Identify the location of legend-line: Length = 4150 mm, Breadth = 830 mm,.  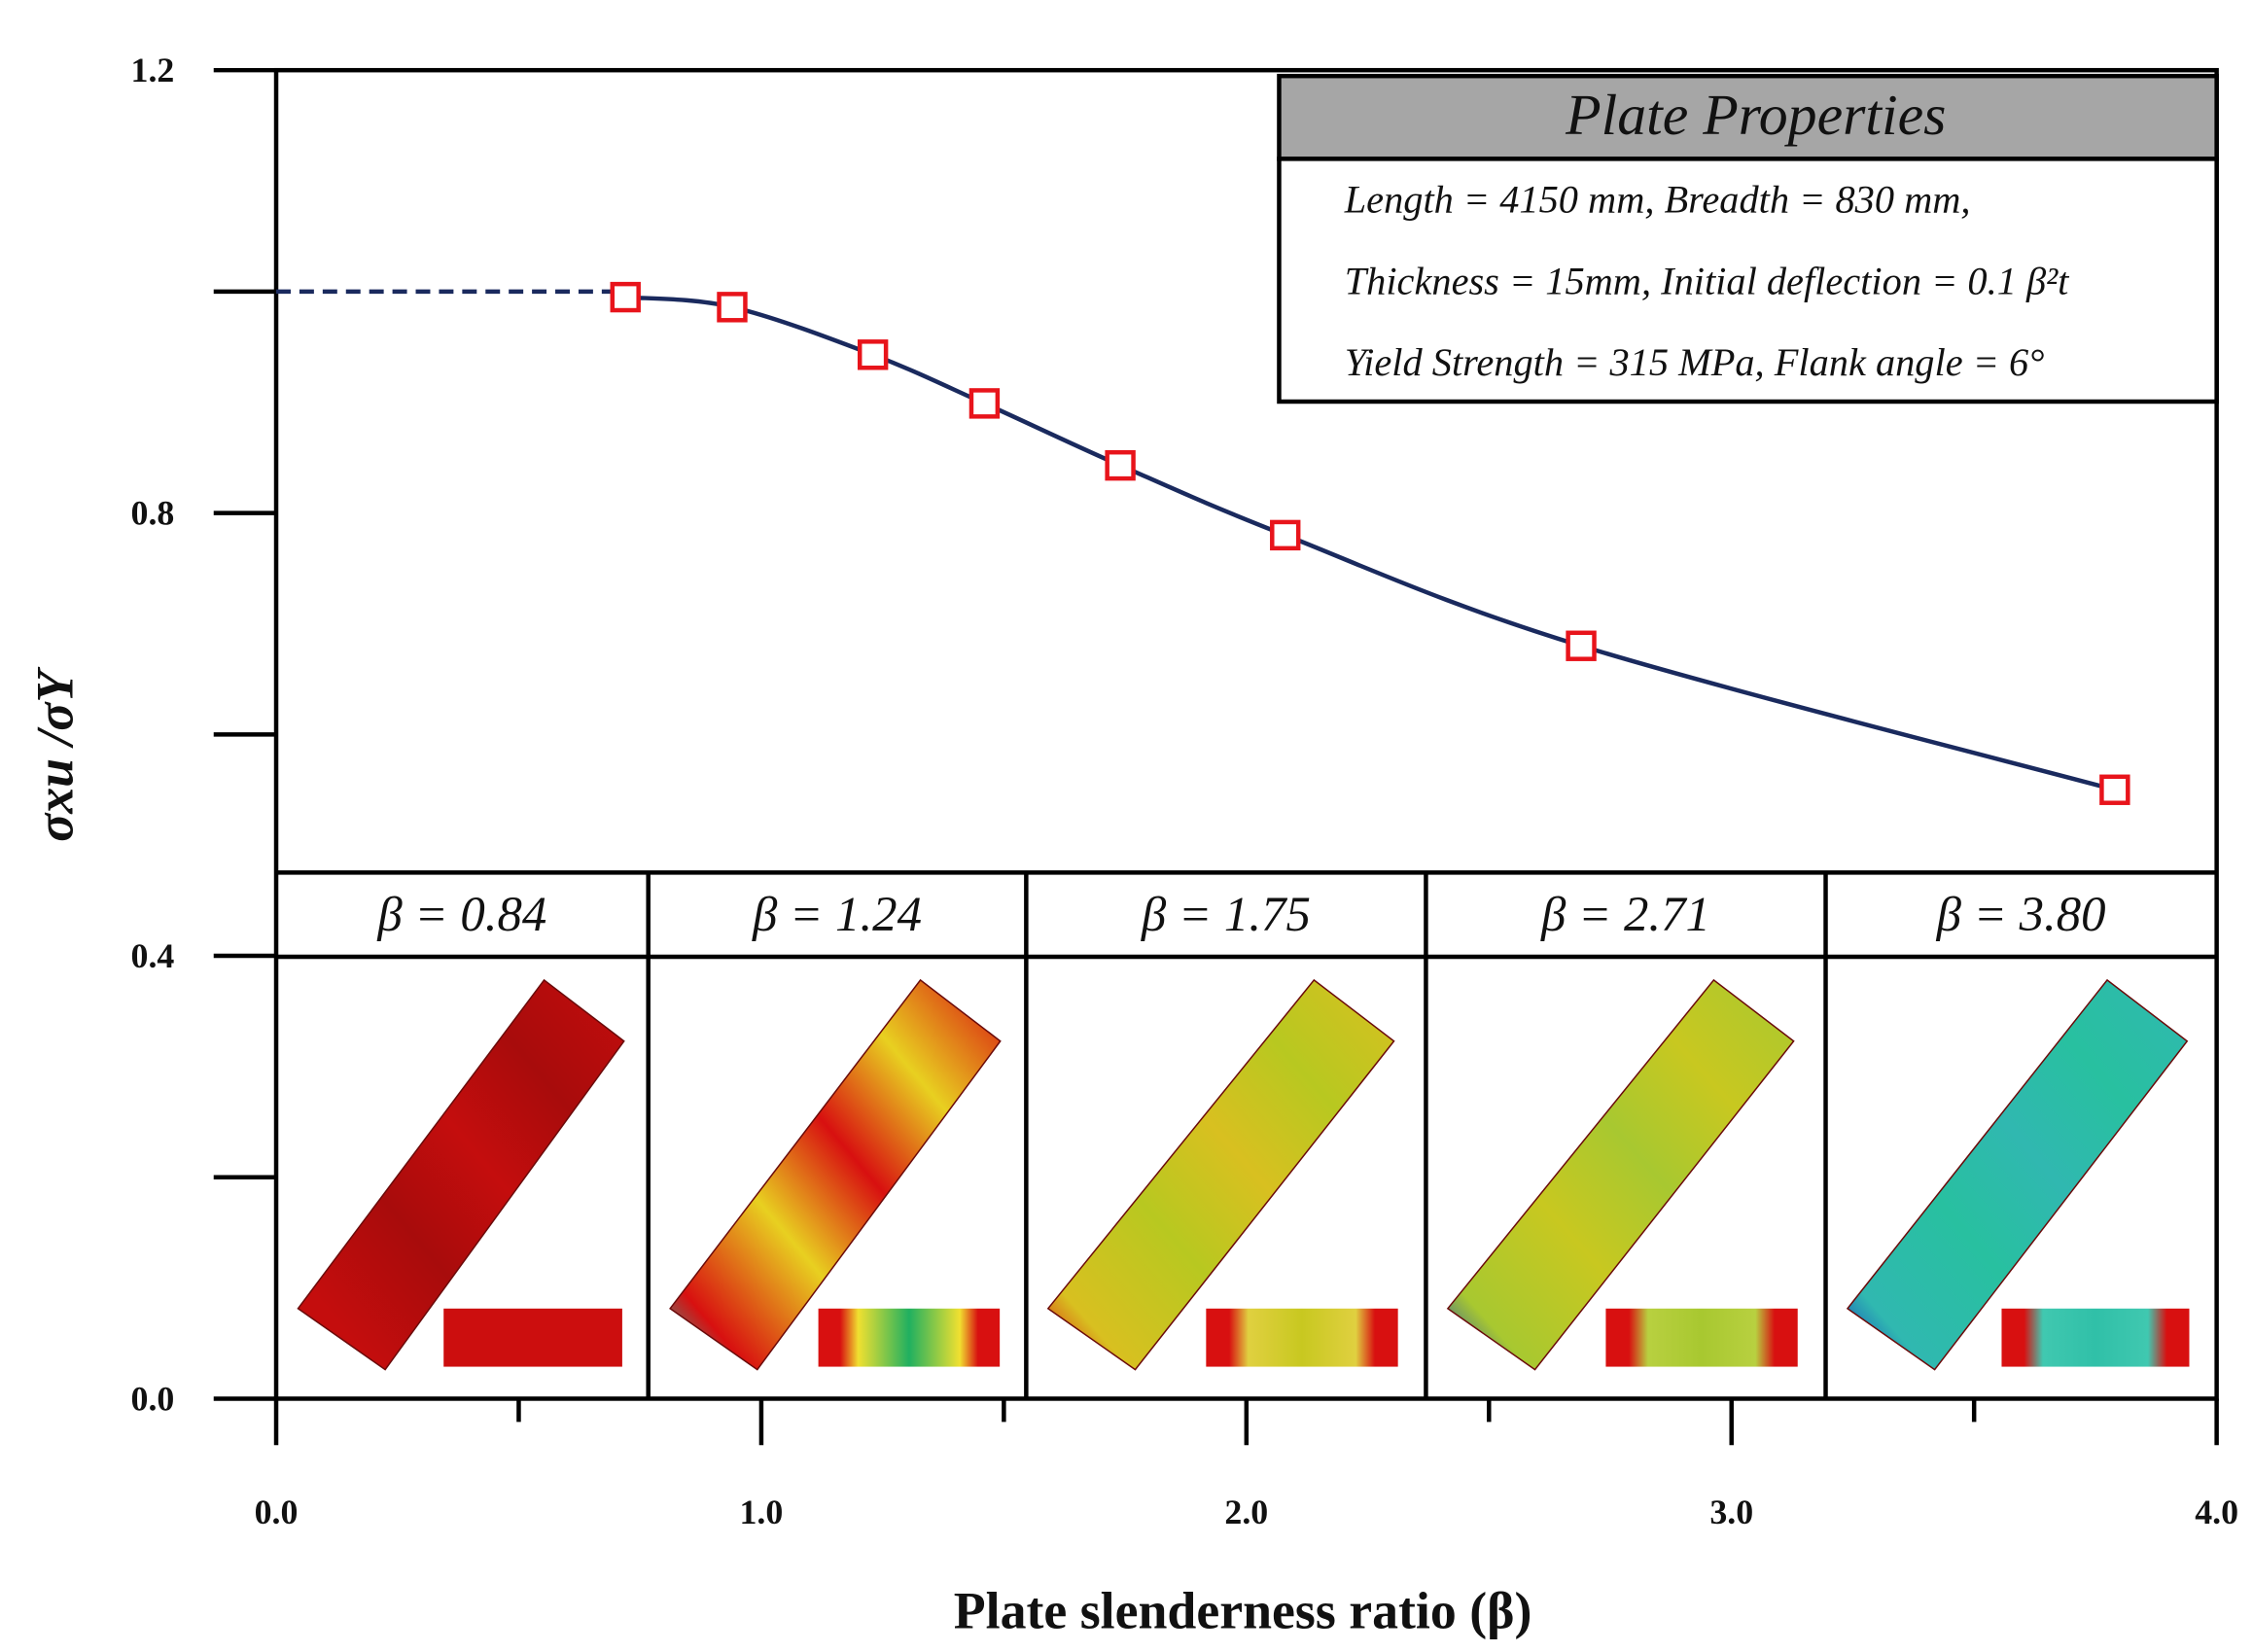
(1657, 200).